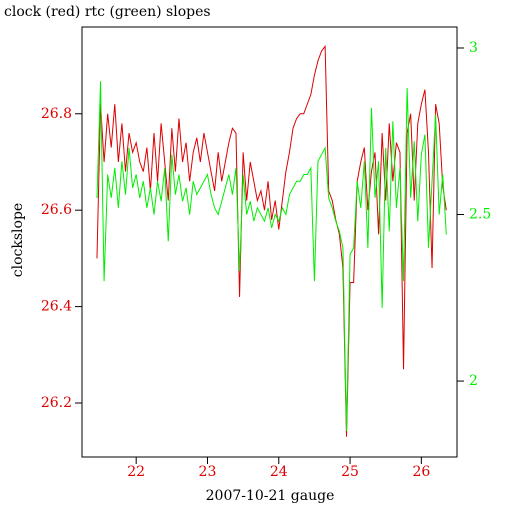 The width and height of the screenshot is (512, 512). I want to click on y2-tick-label: 3, so click(473, 48).